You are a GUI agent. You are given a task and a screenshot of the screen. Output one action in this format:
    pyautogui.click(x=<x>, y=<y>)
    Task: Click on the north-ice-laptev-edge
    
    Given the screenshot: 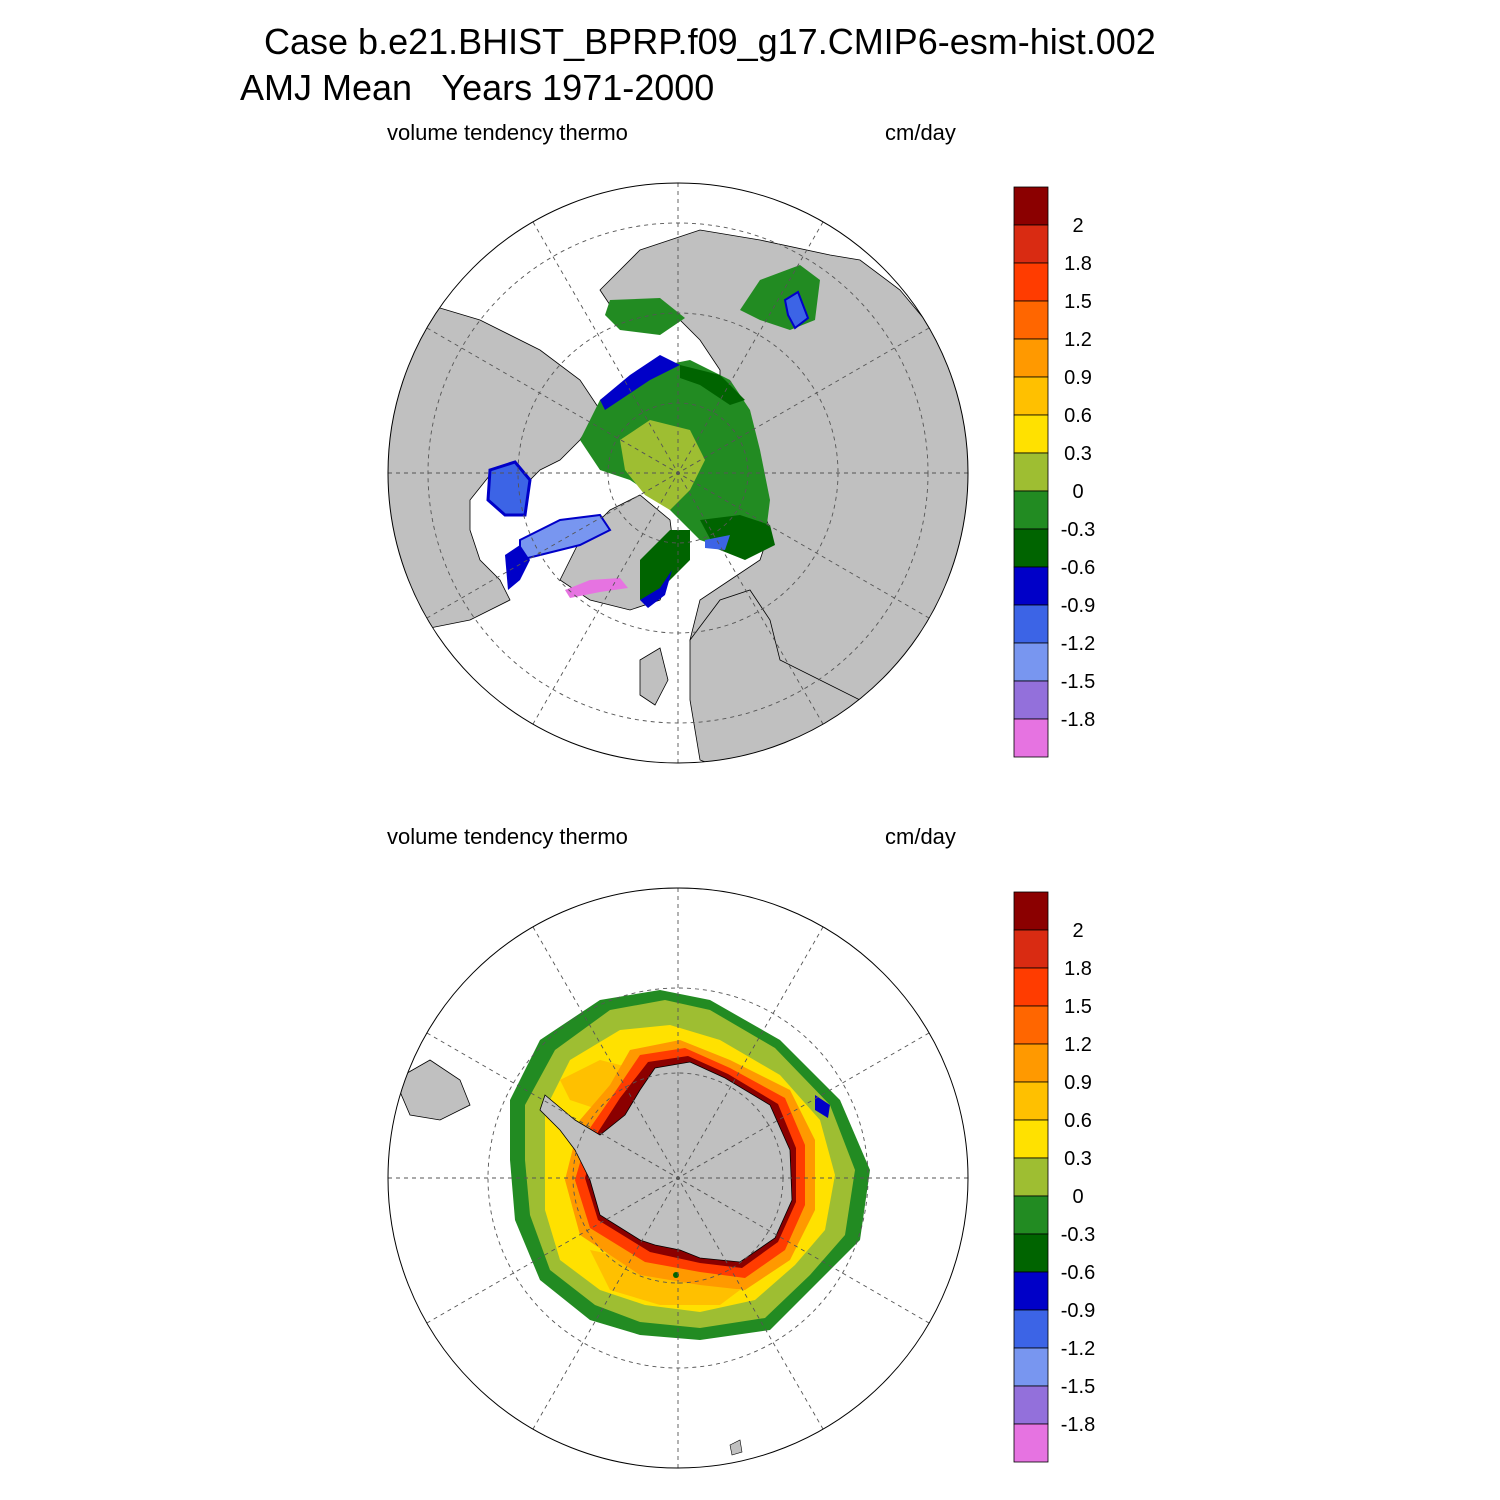 What is the action you would take?
    pyautogui.click(x=712, y=385)
    